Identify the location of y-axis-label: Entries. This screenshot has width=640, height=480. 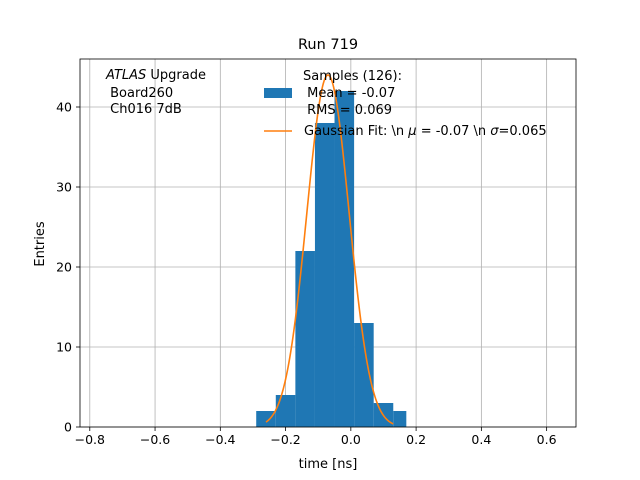
(40, 244).